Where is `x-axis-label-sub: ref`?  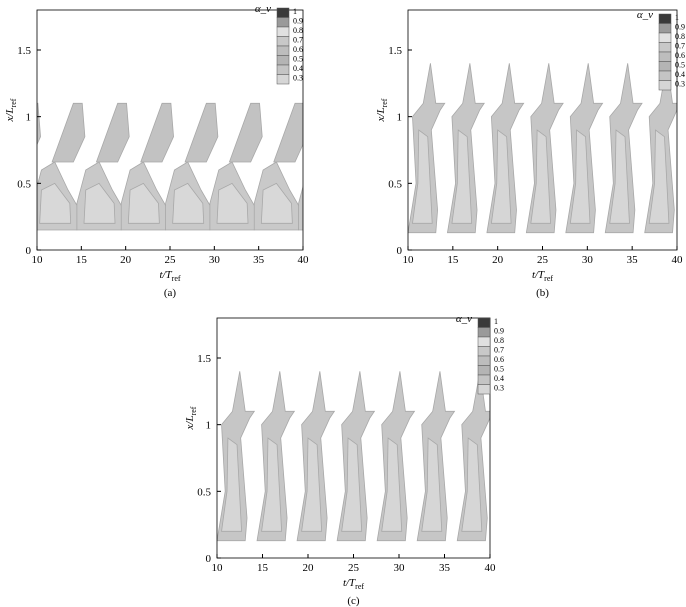 x-axis-label-sub: ref is located at coordinates (176, 278).